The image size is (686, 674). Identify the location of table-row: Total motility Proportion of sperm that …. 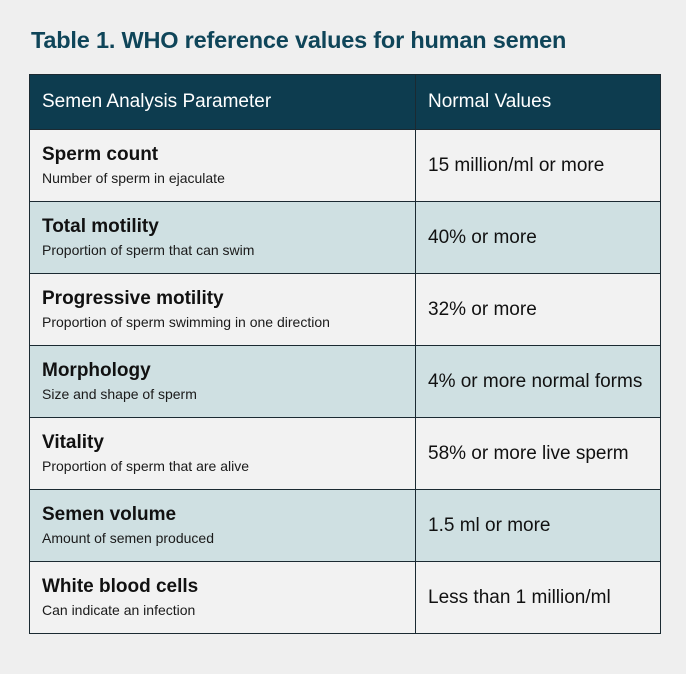
(345, 237).